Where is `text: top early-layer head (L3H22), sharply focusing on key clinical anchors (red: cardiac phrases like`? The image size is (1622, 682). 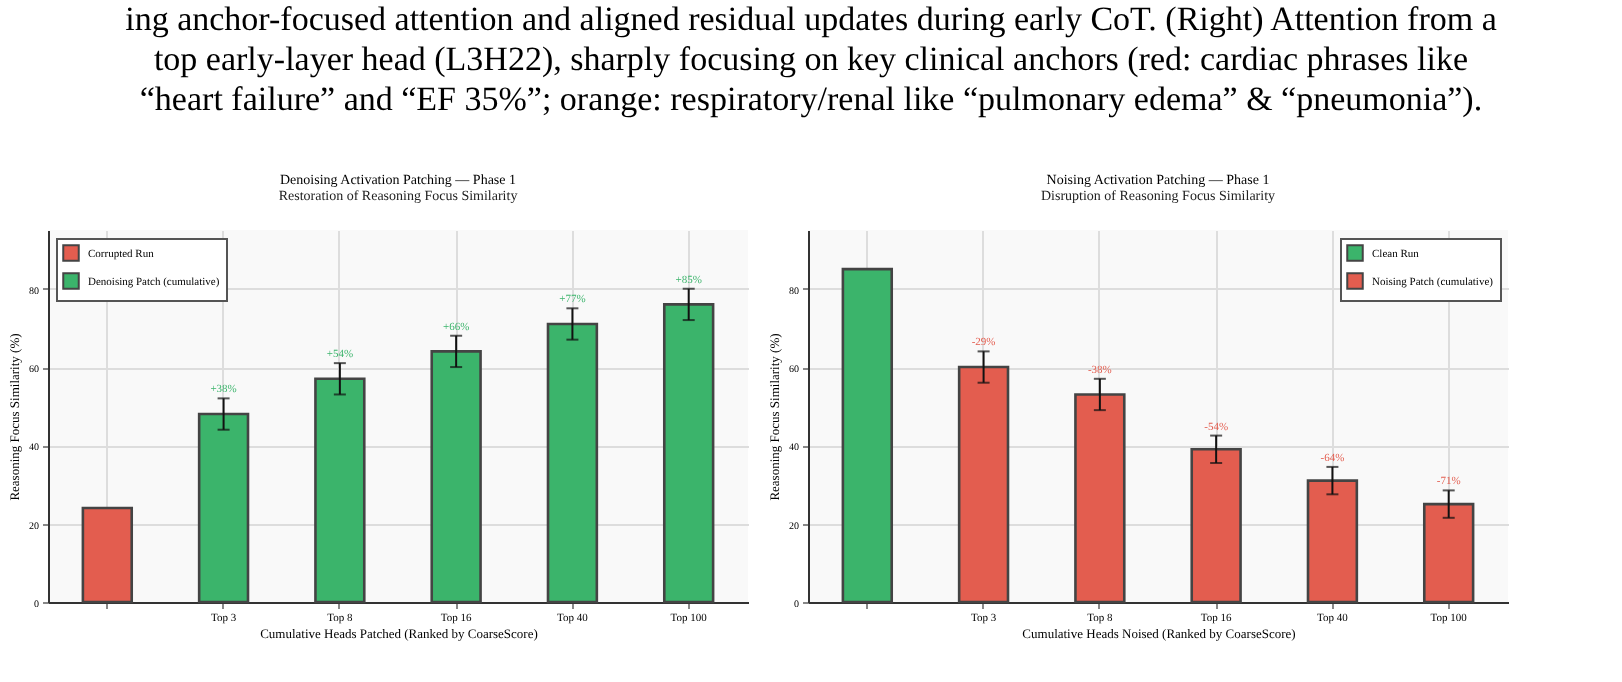
text: top early-layer head (L3H22), sharply focusing on key clinical anchors (red: cardiac phrases like is located at coordinates (811, 60).